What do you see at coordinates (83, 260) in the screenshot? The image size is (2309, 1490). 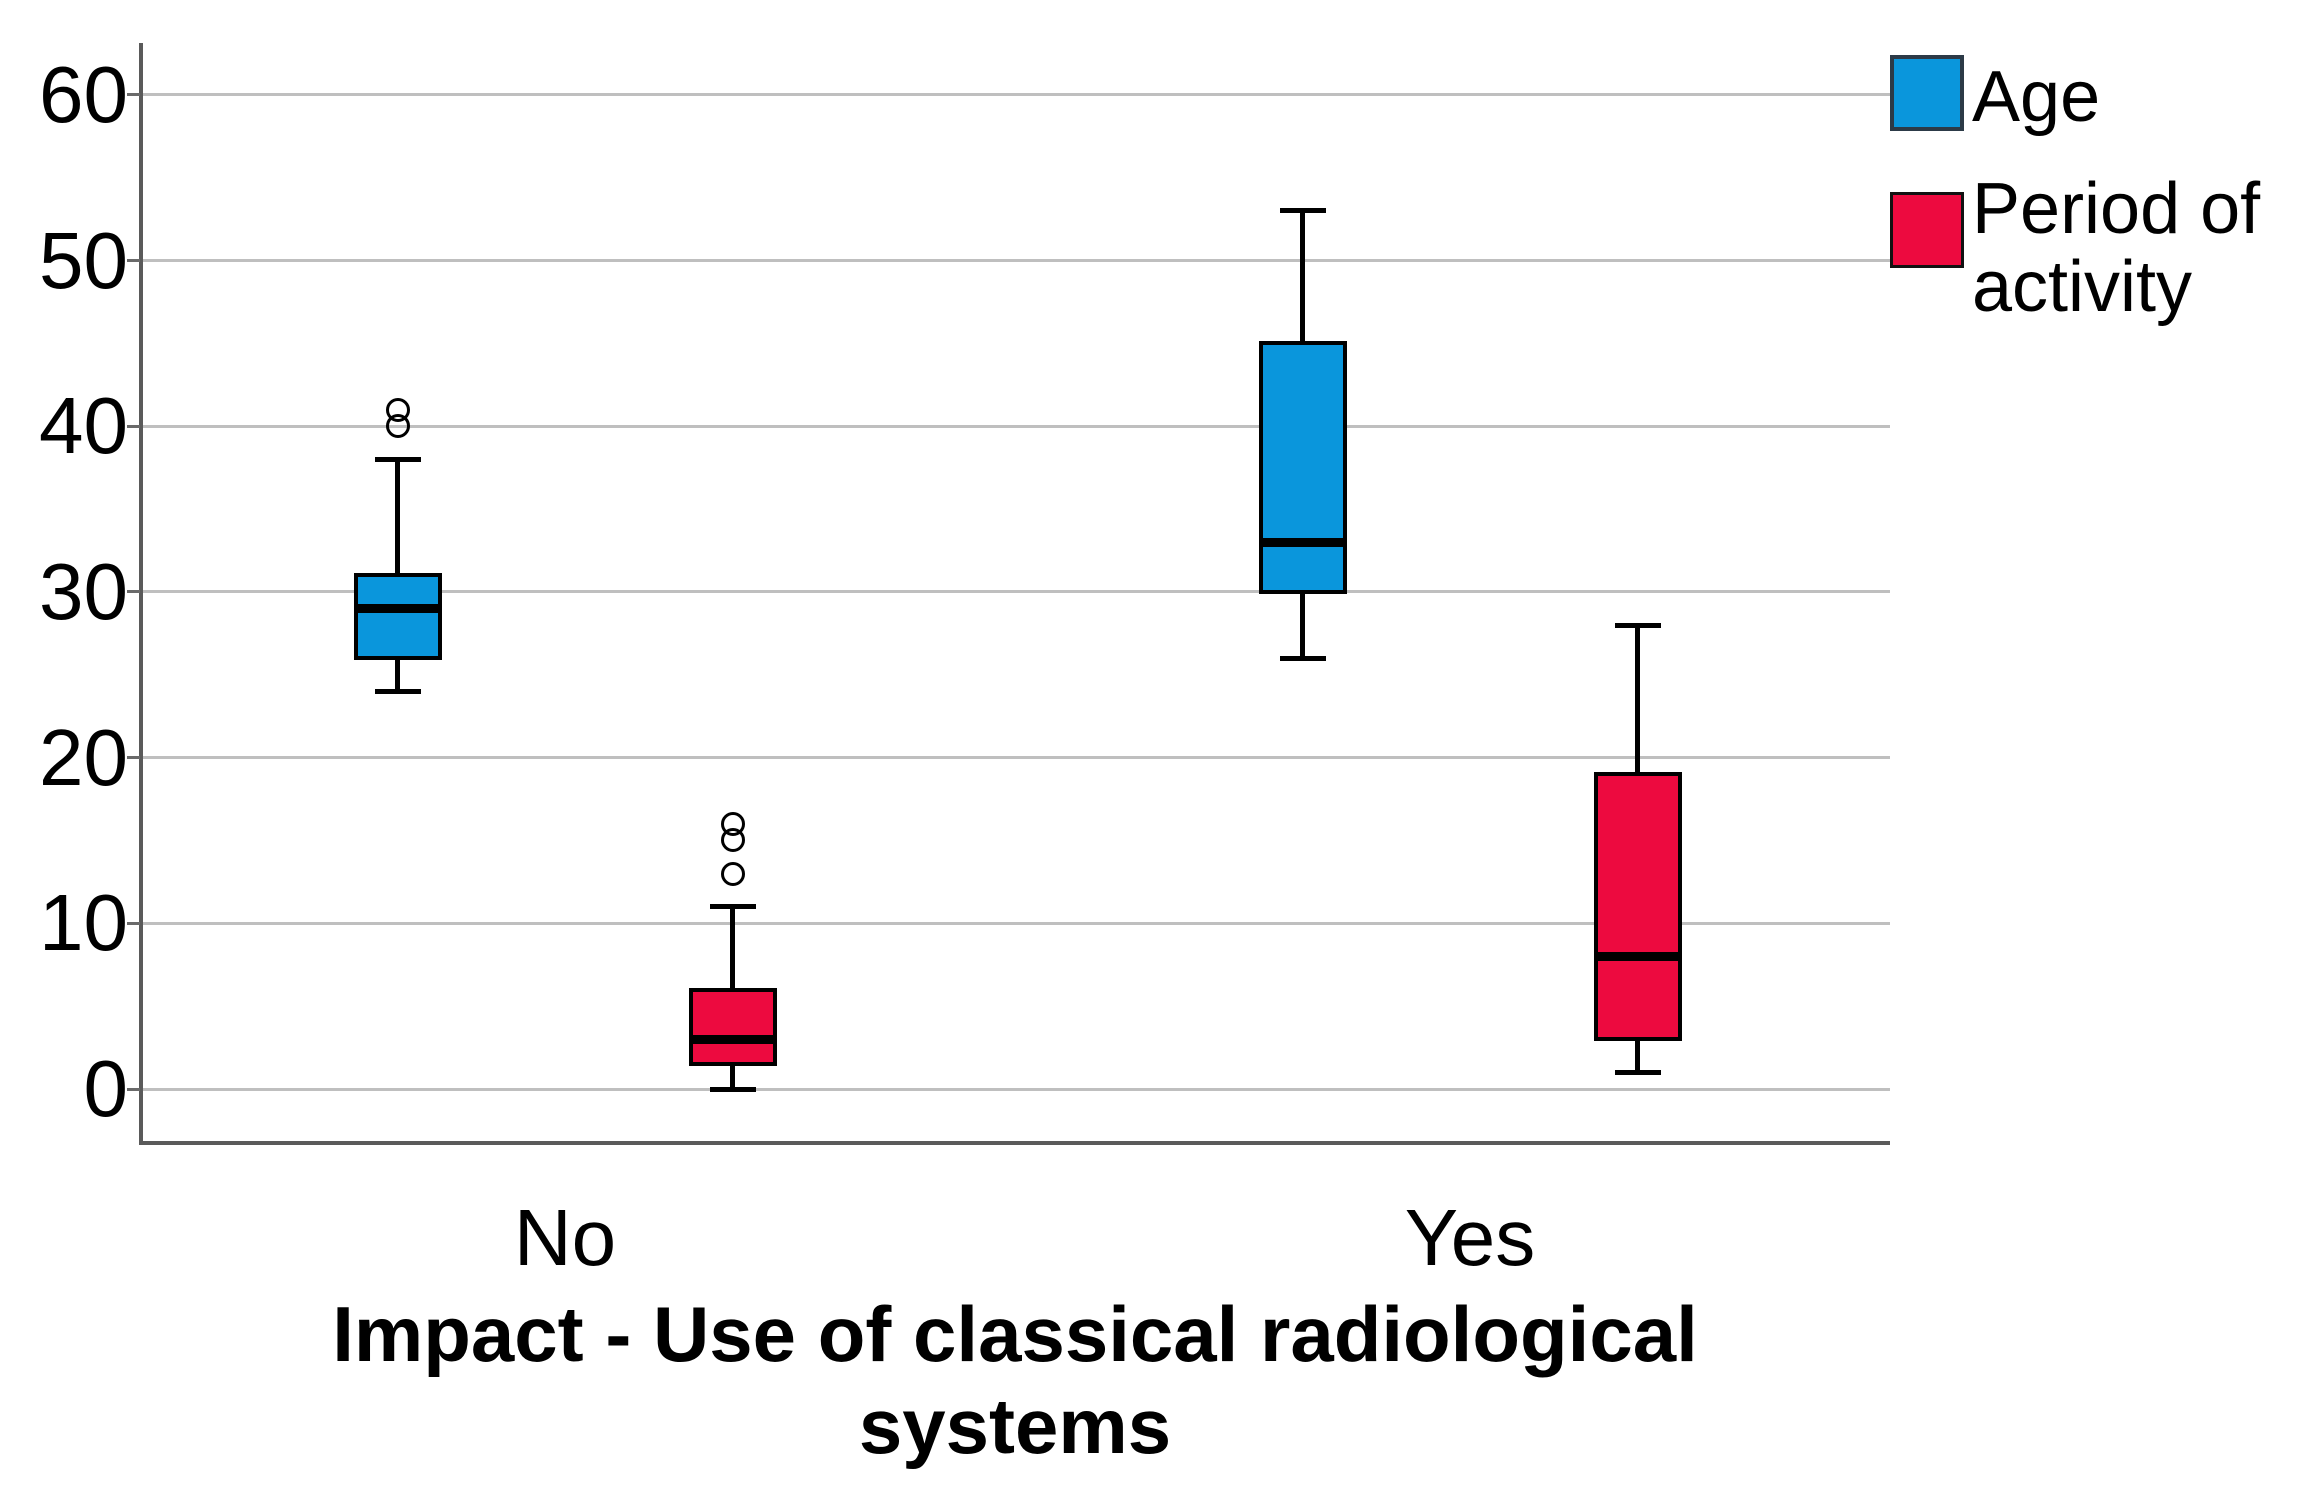 I see `y-tick-label: 50` at bounding box center [83, 260].